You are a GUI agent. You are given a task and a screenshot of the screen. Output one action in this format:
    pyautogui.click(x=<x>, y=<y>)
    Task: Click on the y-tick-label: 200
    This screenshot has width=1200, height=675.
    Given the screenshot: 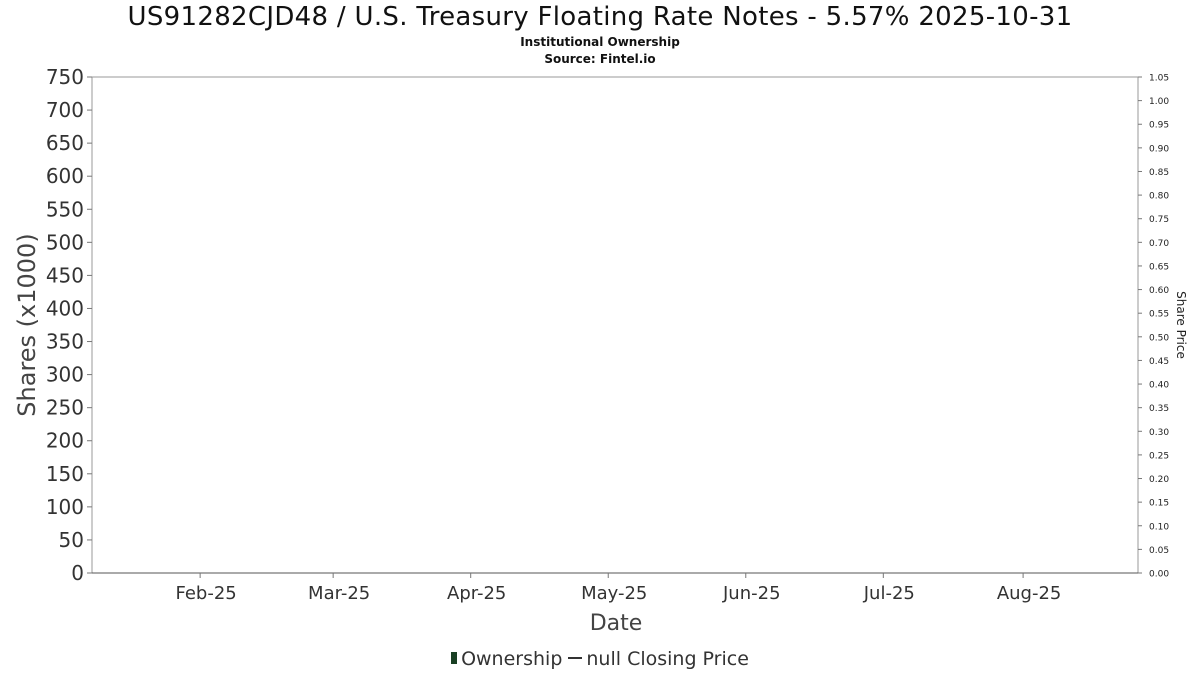 What is the action you would take?
    pyautogui.click(x=65, y=441)
    